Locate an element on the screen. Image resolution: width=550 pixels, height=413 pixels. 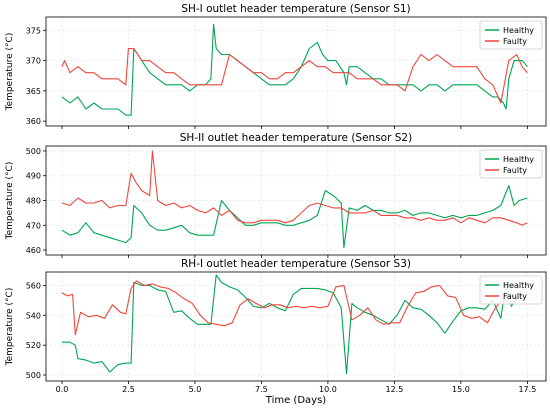
y-tick-label: 480 is located at coordinates (33, 201).